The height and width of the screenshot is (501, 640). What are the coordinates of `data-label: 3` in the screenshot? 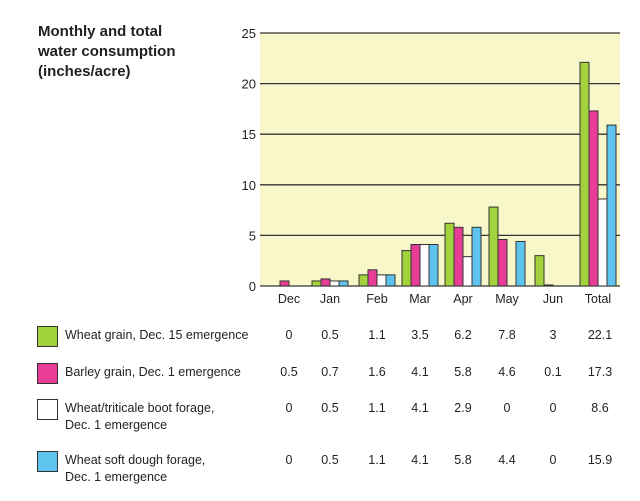 It's located at (553, 335).